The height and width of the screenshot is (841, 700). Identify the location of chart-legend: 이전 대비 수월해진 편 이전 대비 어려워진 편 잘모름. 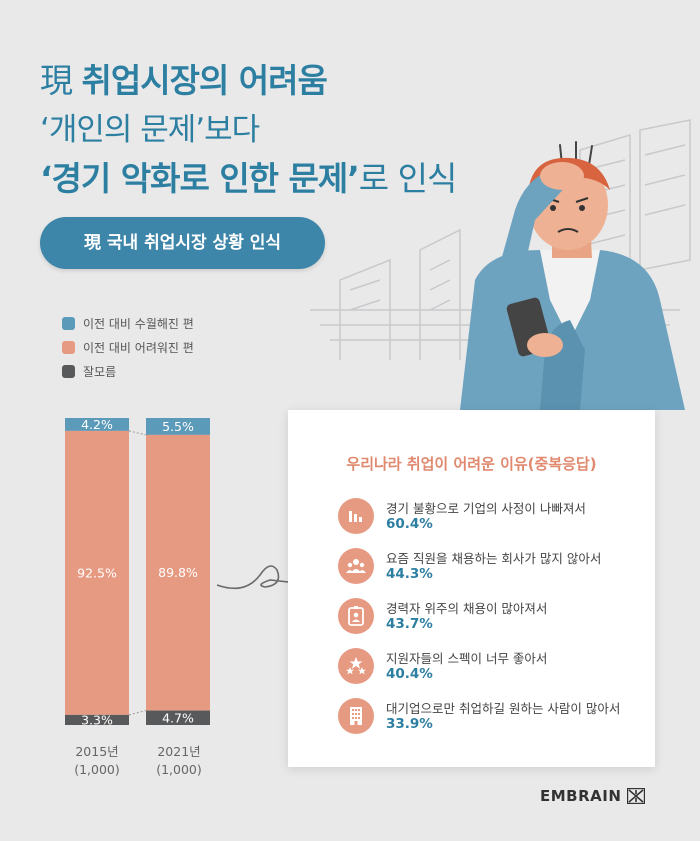
(128, 347).